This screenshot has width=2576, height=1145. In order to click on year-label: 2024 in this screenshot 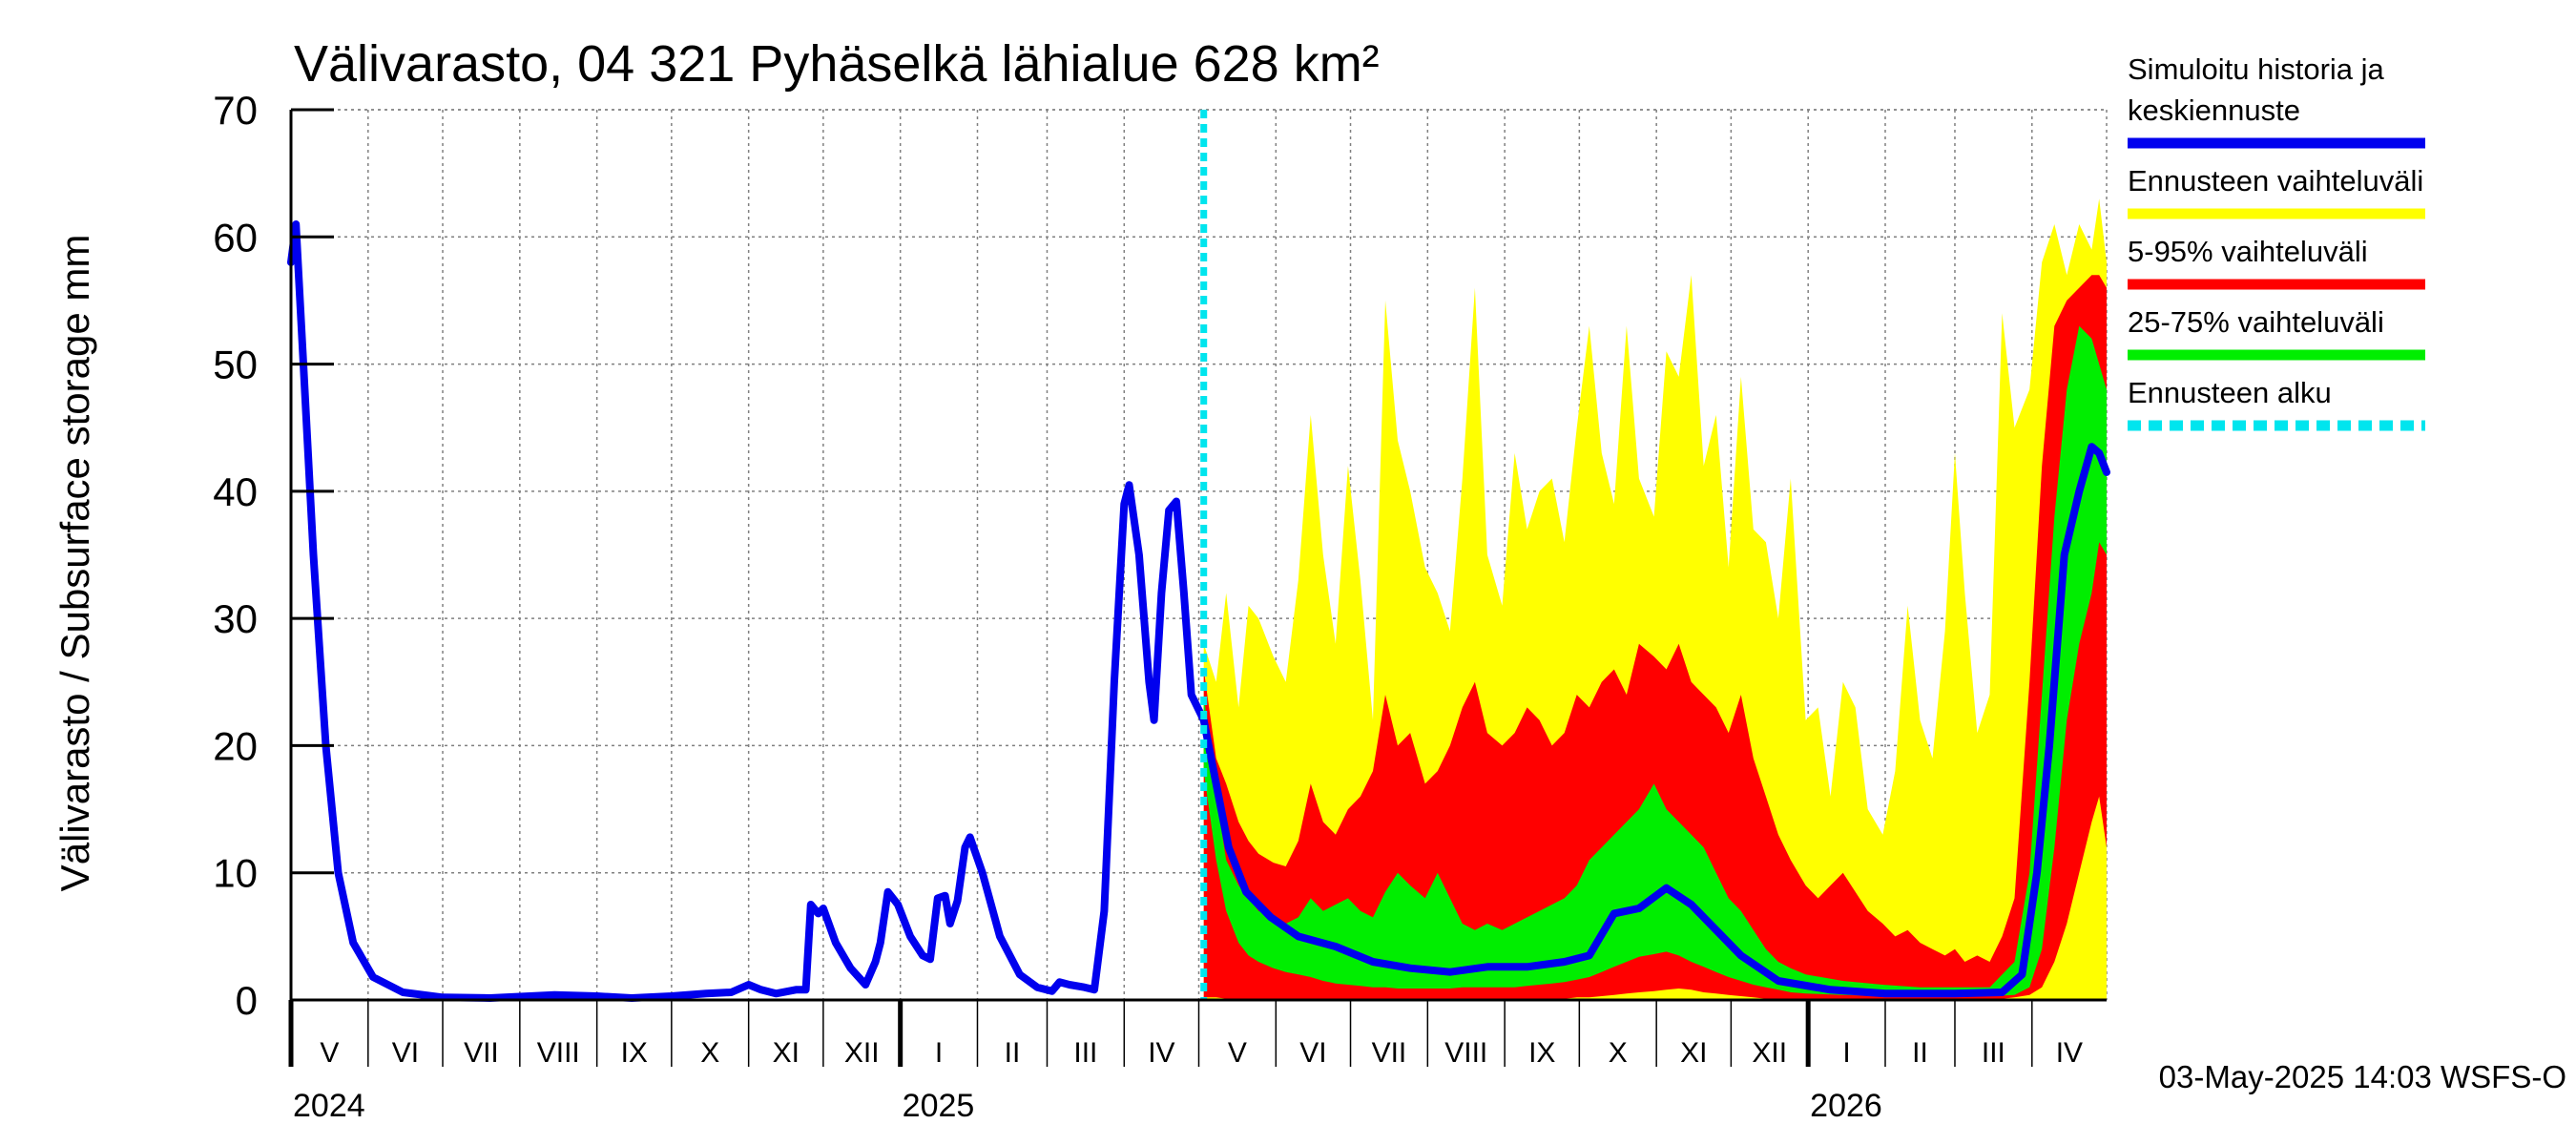, I will do `click(329, 1106)`.